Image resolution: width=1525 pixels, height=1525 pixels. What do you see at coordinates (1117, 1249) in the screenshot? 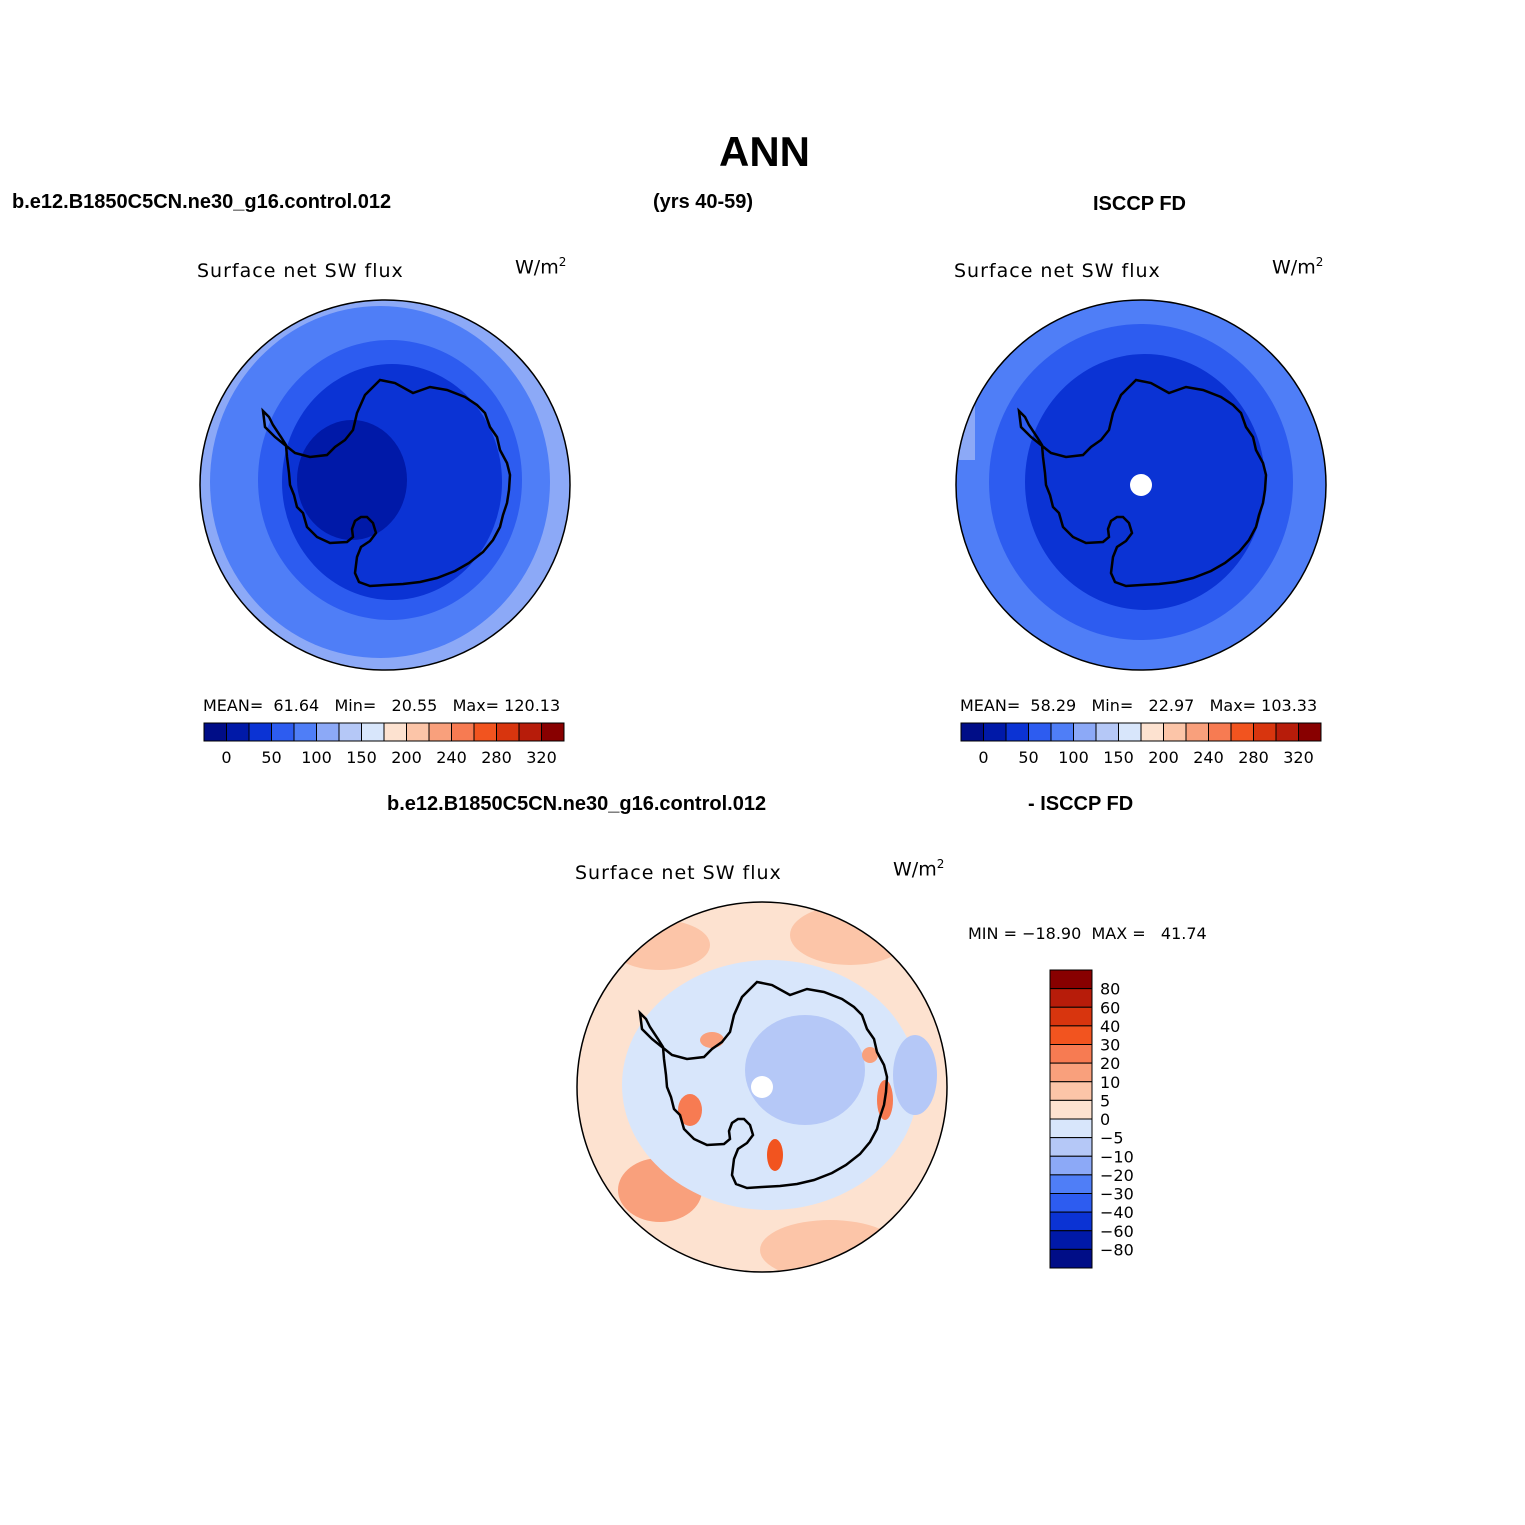
I see `colorbar-tick-label: −80` at bounding box center [1117, 1249].